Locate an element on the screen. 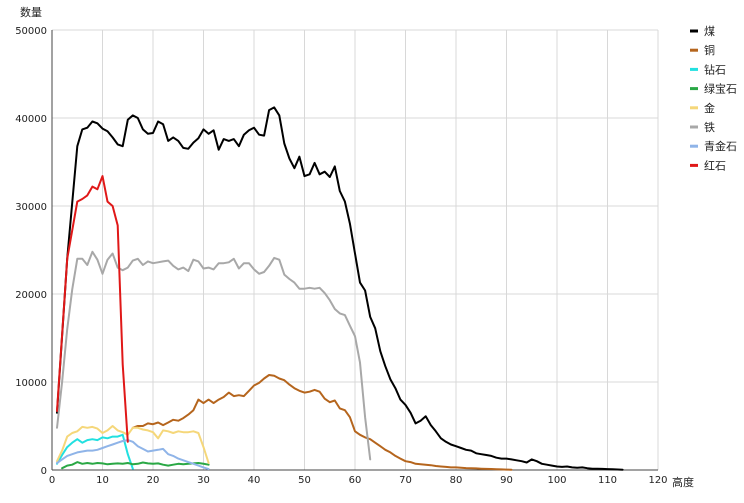 This screenshot has width=744, height=503. y-tick-label: 30000 is located at coordinates (31, 207).